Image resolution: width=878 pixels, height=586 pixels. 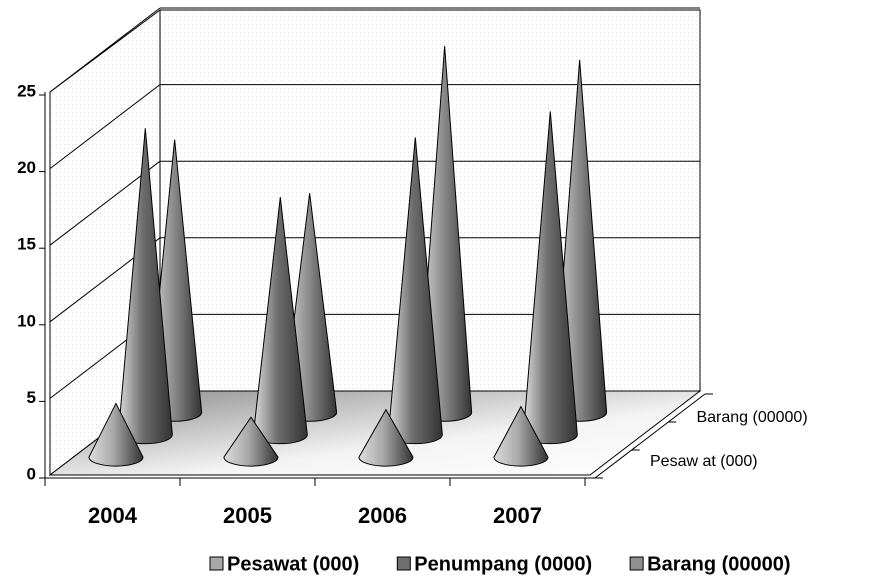 I want to click on legend-label: Penumpang (0000), so click(x=503, y=564).